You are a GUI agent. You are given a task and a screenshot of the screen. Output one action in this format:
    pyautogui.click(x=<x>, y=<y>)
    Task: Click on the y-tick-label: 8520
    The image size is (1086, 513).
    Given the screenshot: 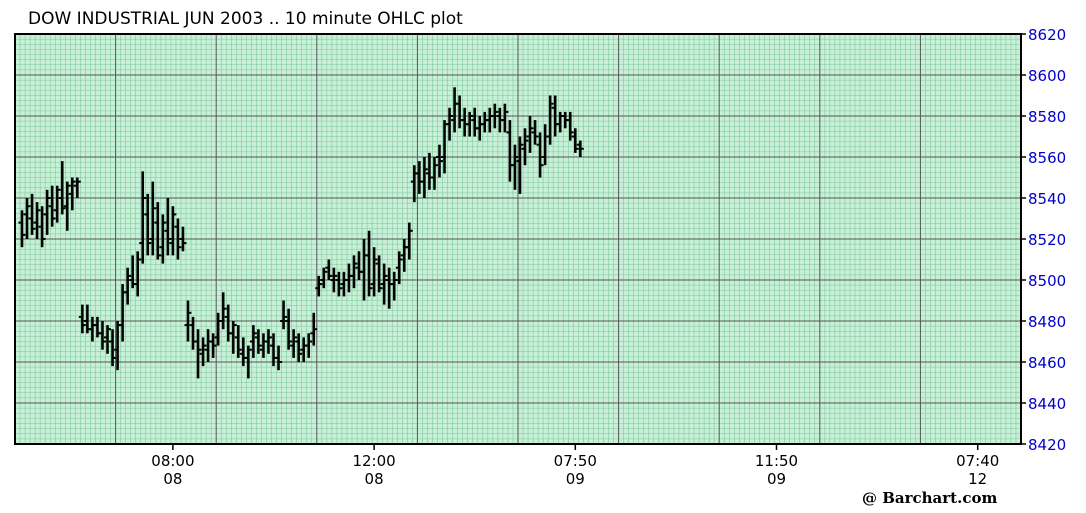 What is the action you would take?
    pyautogui.click(x=1047, y=240)
    